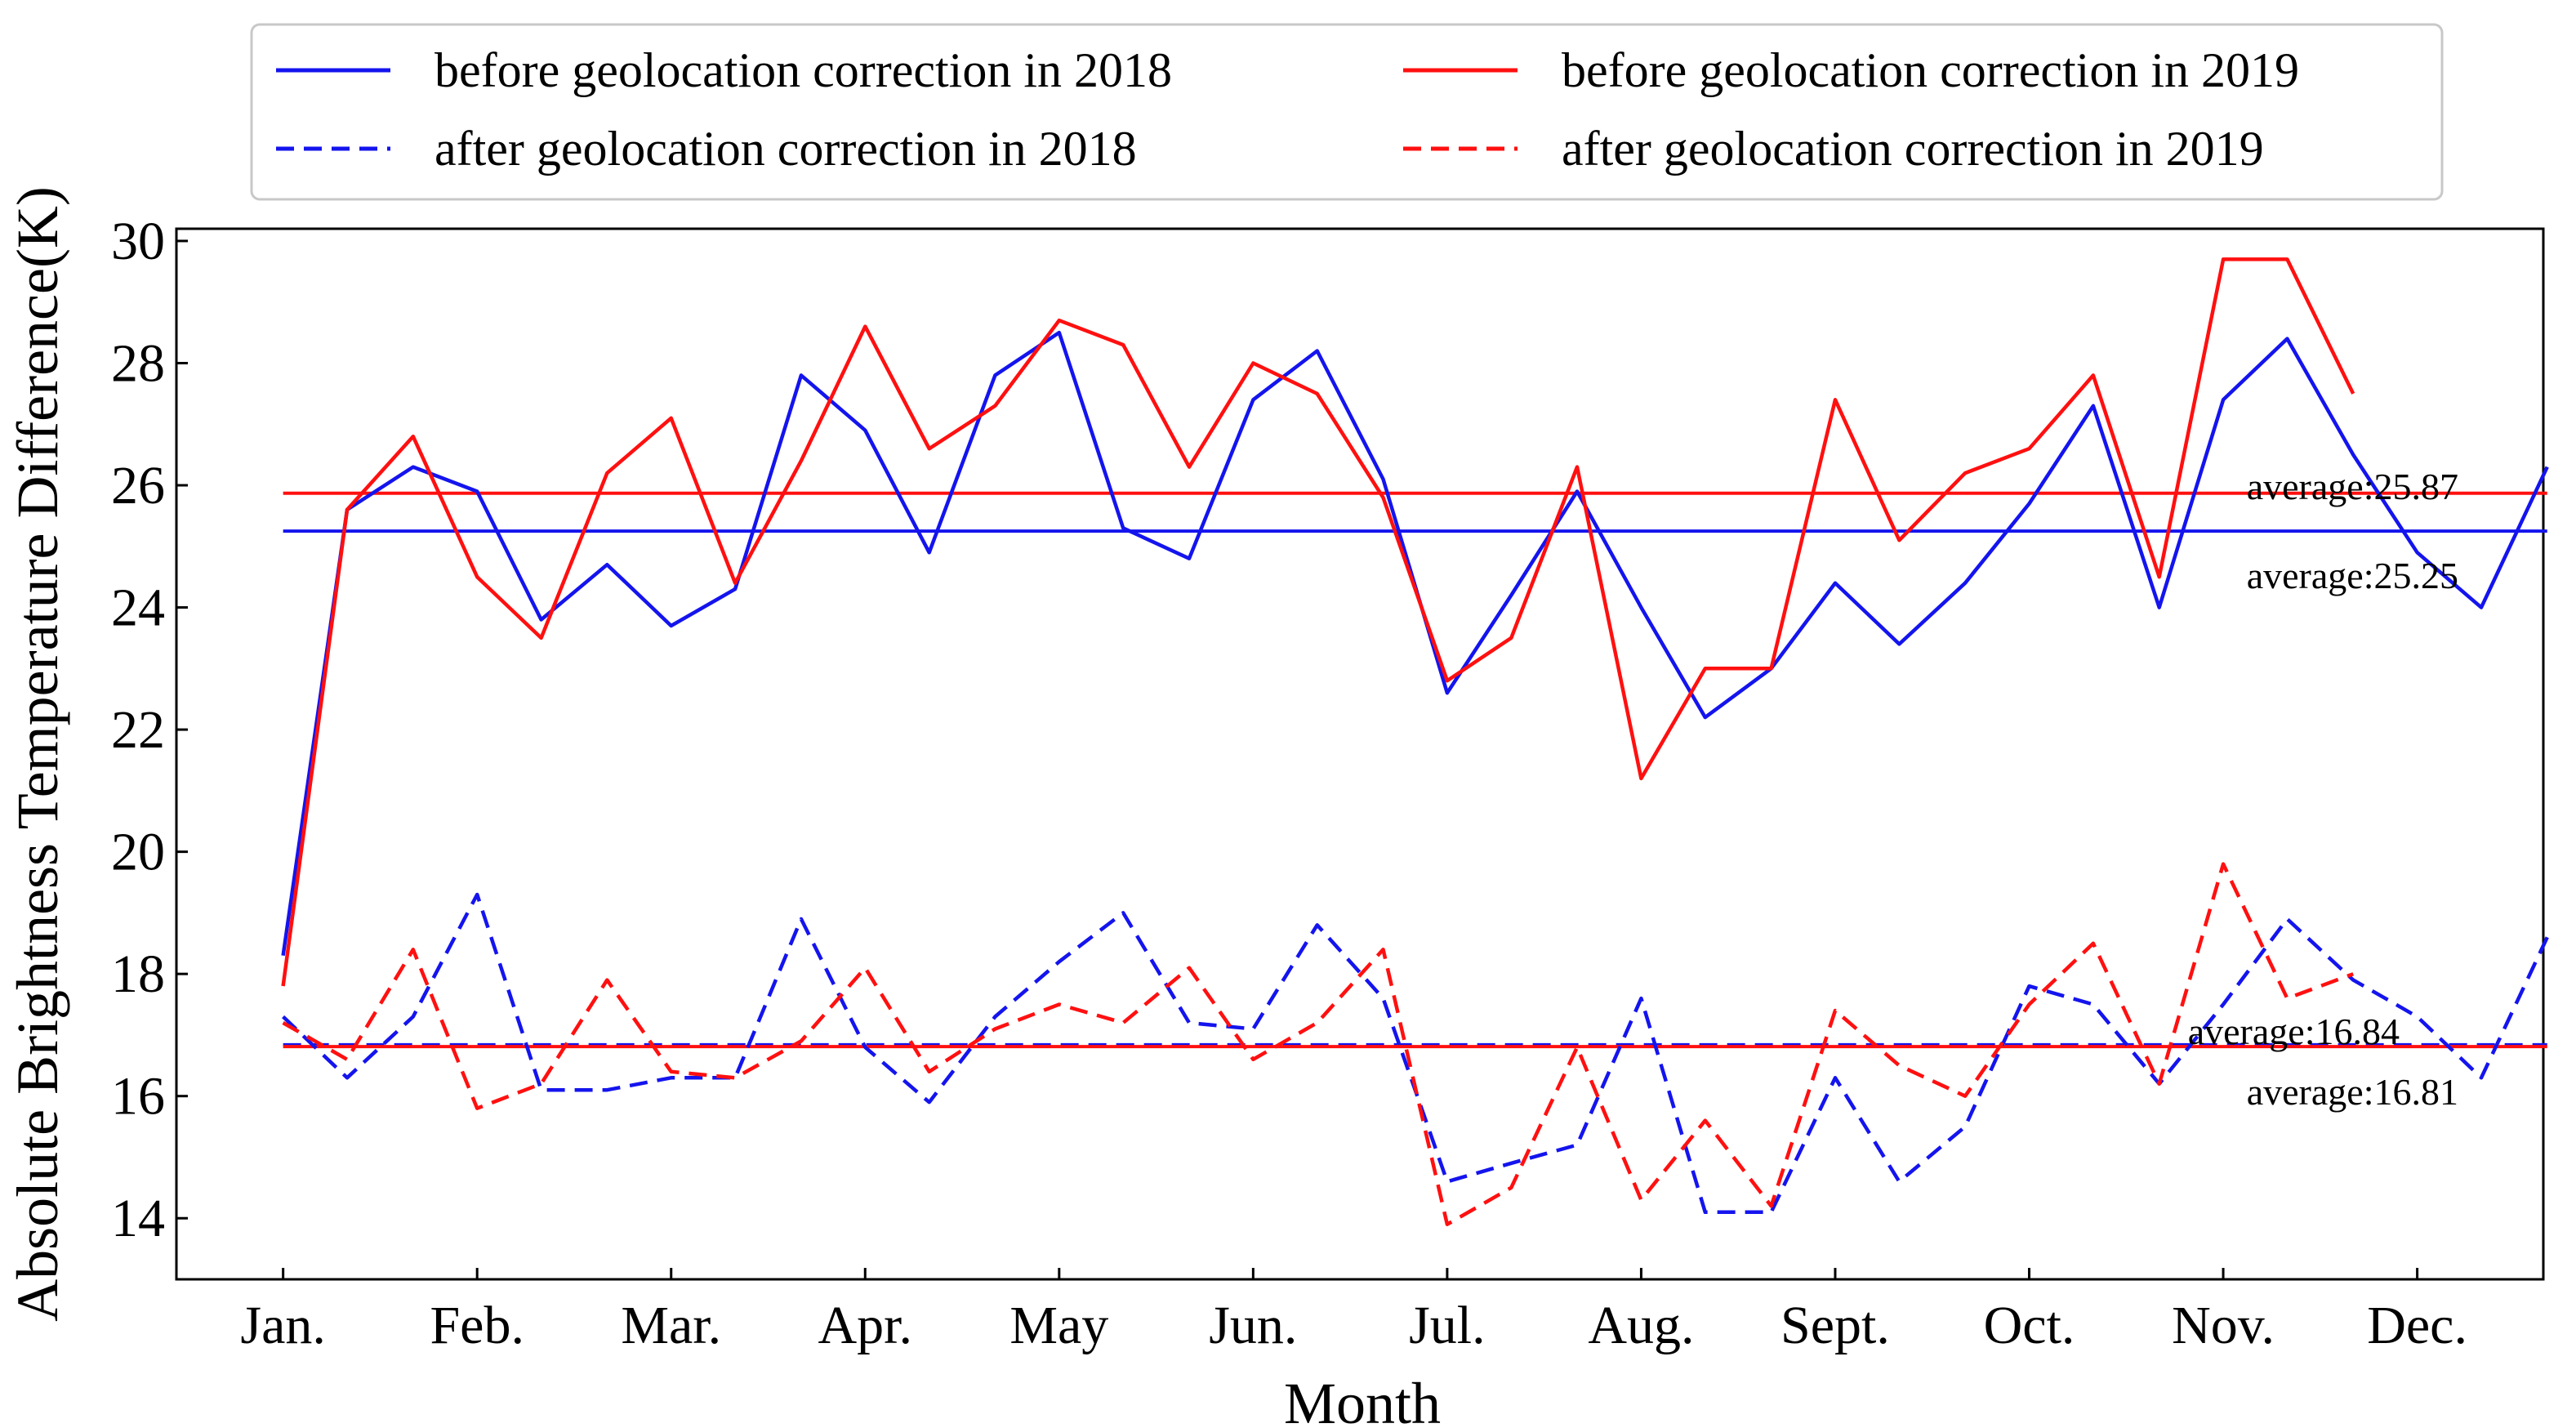 This screenshot has width=2576, height=1428. Describe the element at coordinates (2352, 1092) in the screenshot. I see `average-label: average:16.81` at that location.